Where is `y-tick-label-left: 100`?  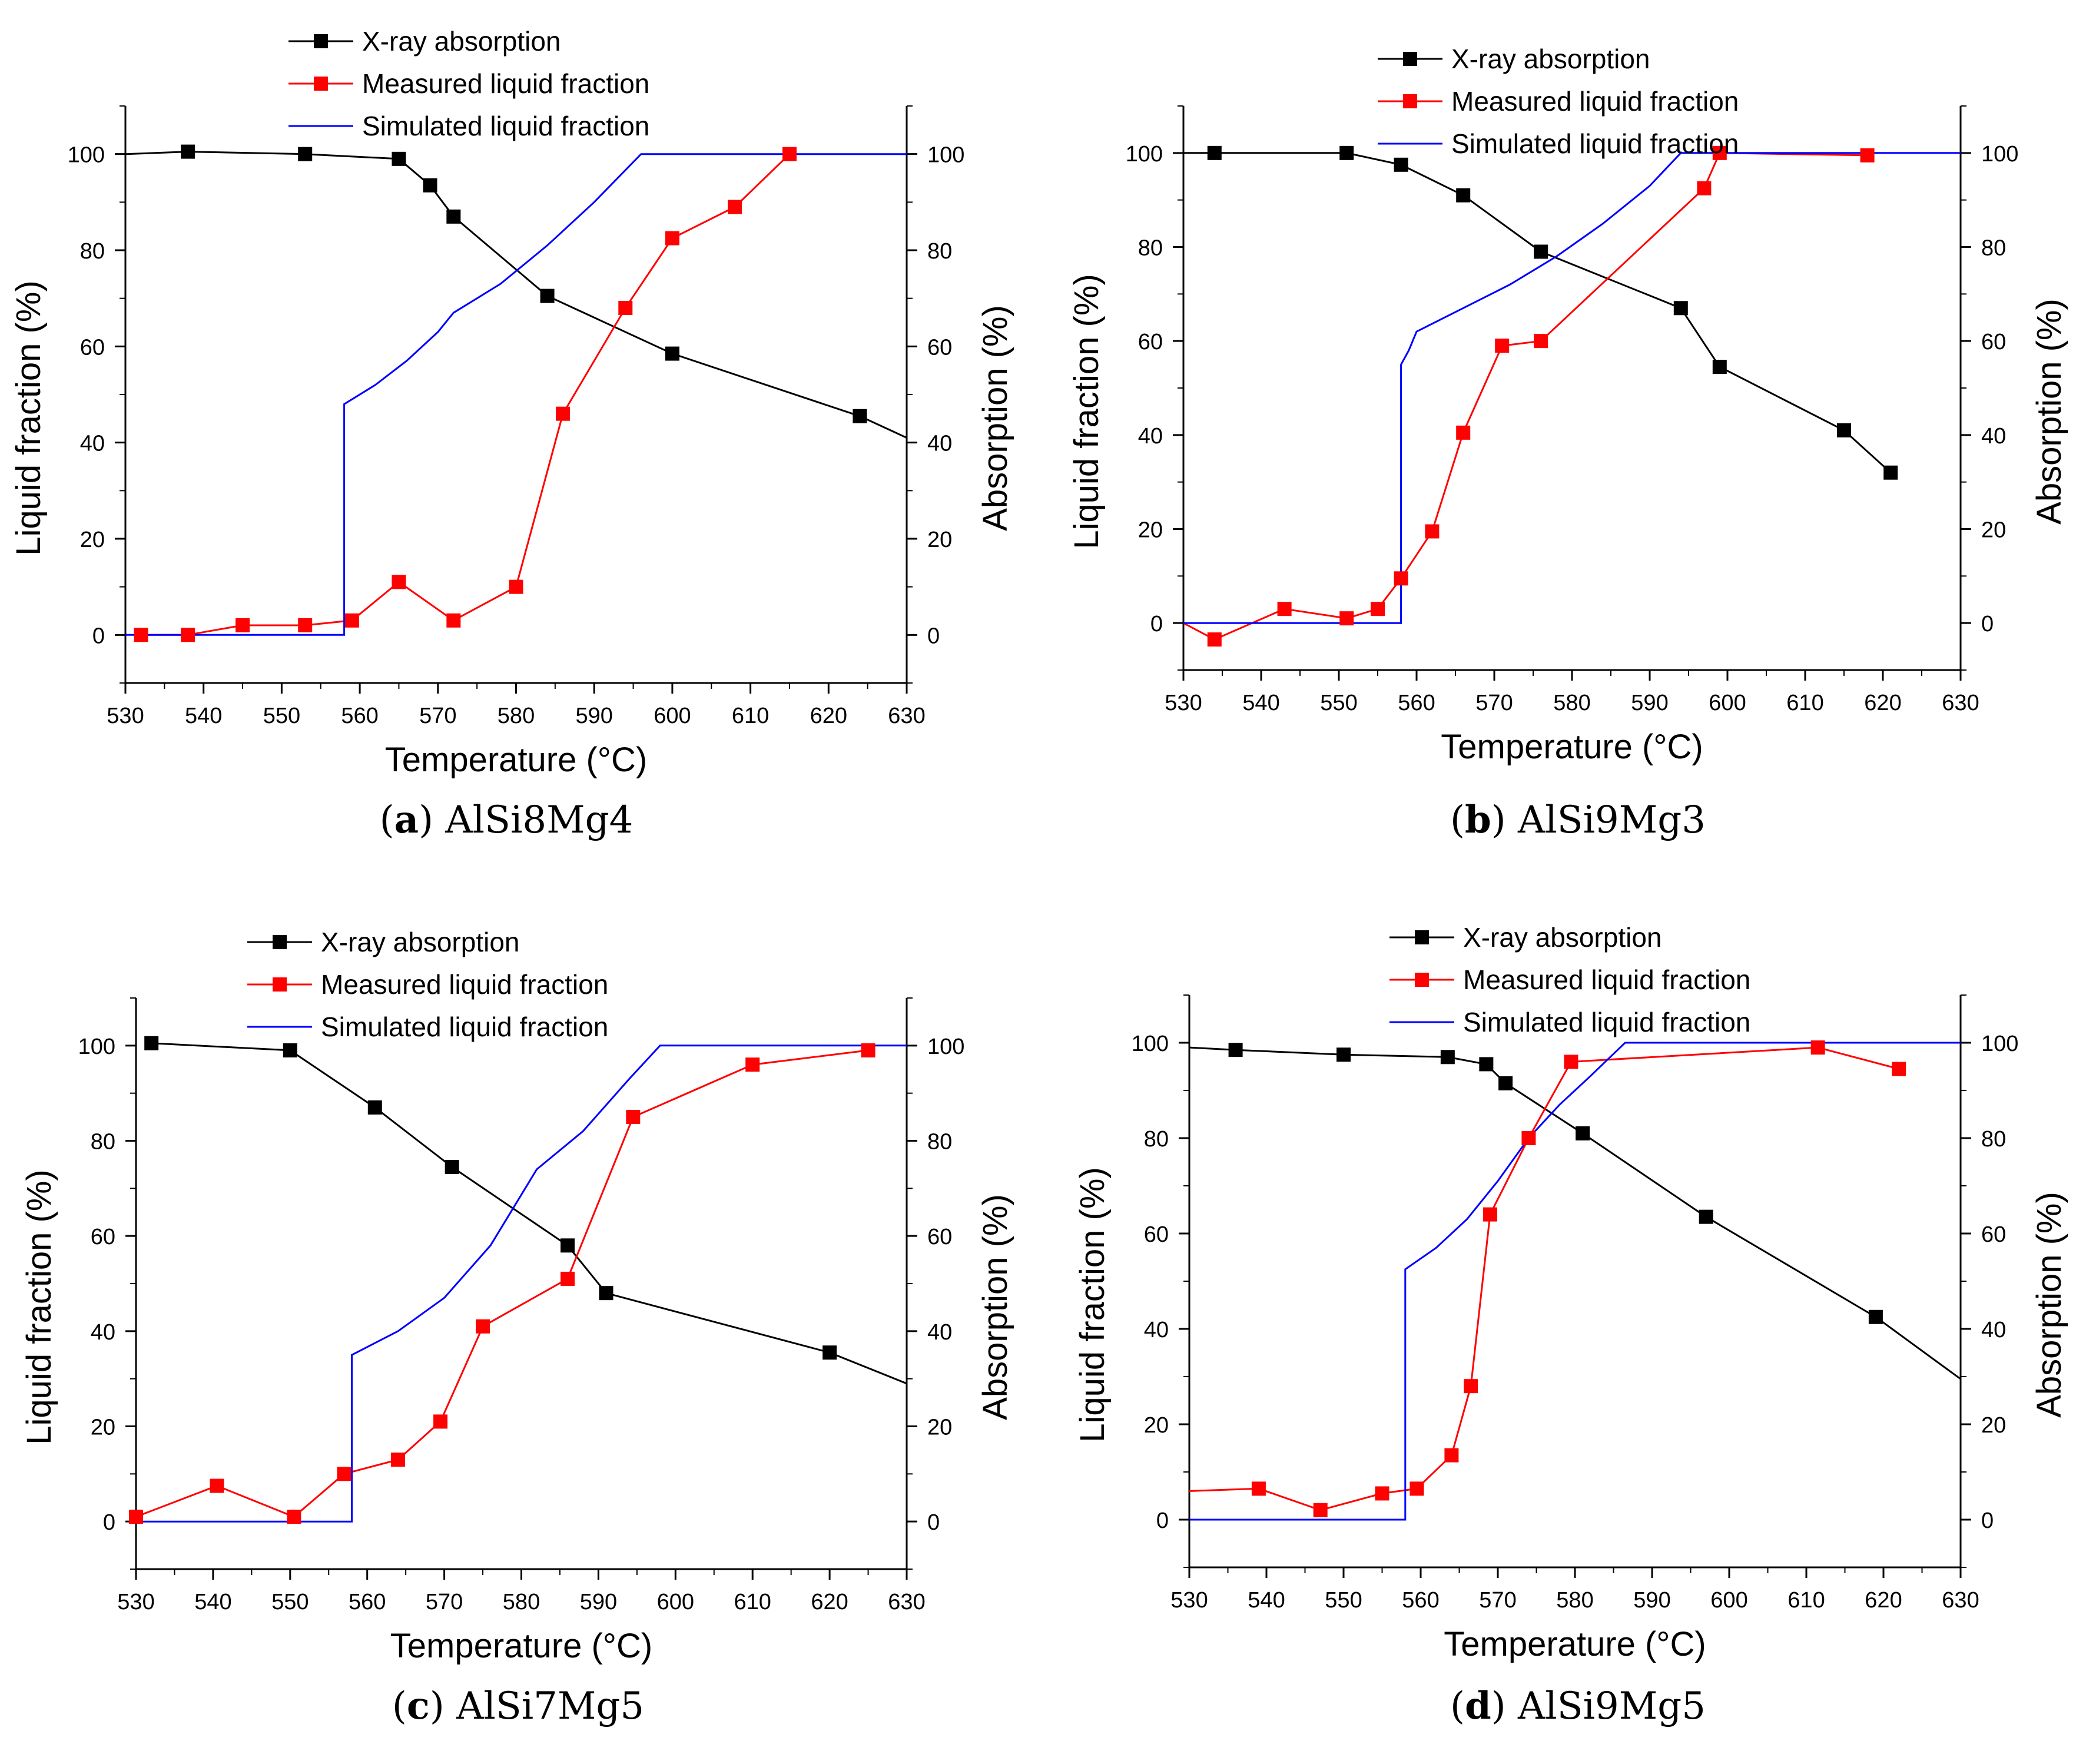
y-tick-label-left: 100 is located at coordinates (97, 1046).